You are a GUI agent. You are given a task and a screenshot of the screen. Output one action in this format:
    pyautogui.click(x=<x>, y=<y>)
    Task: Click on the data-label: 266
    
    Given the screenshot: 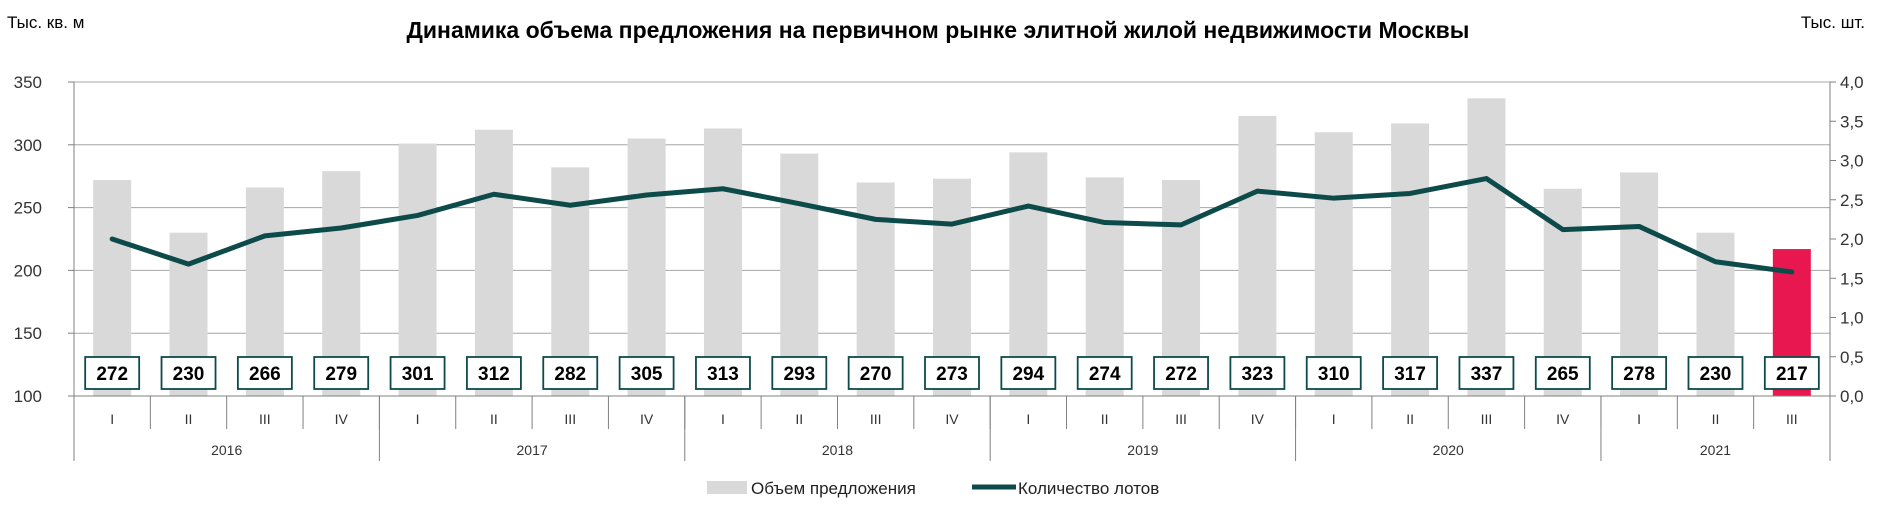 What is the action you would take?
    pyautogui.click(x=265, y=374)
    